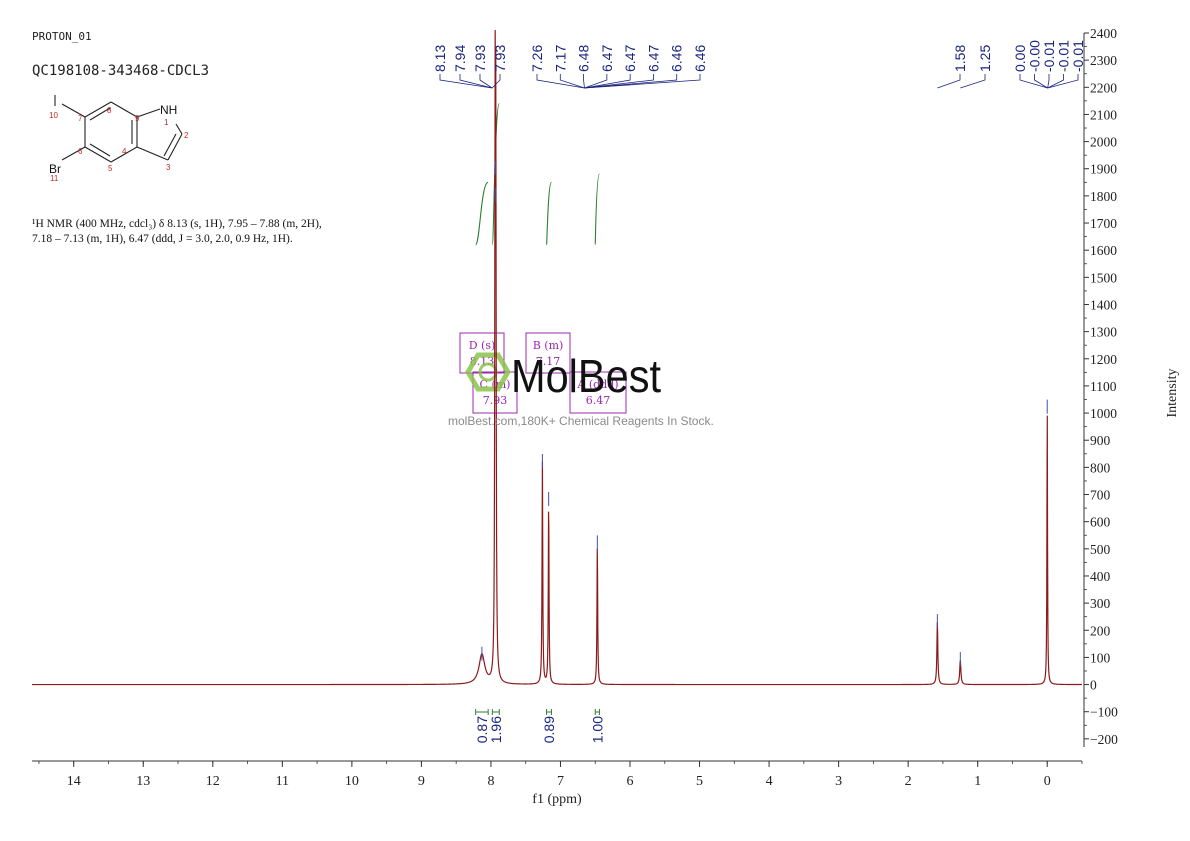  Describe the element at coordinates (1100, 440) in the screenshot. I see `y-tick-label: 900` at that location.